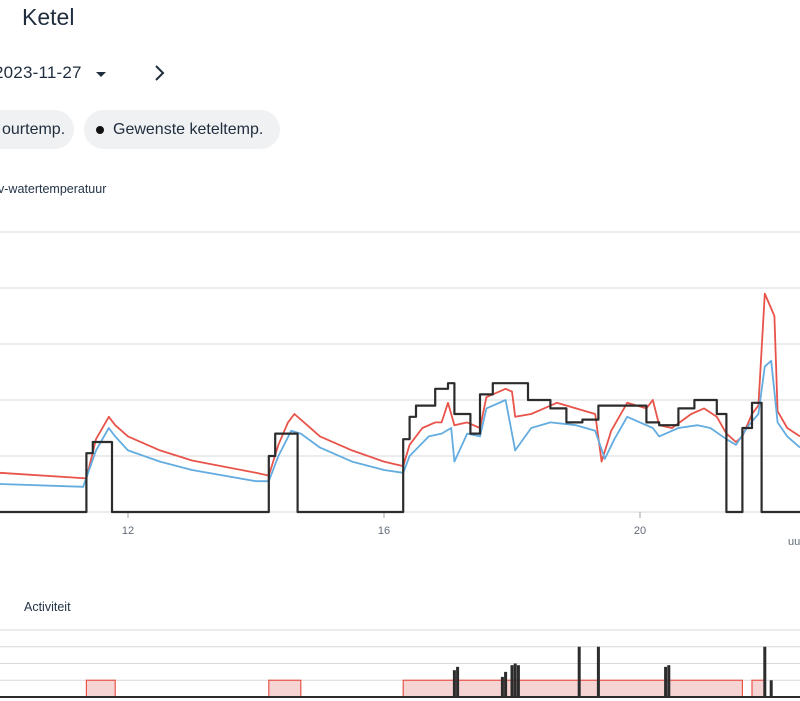 The height and width of the screenshot is (701, 800). I want to click on filter-chip-desired-boiler-temp: Gewenste keteltemp., so click(182, 129).